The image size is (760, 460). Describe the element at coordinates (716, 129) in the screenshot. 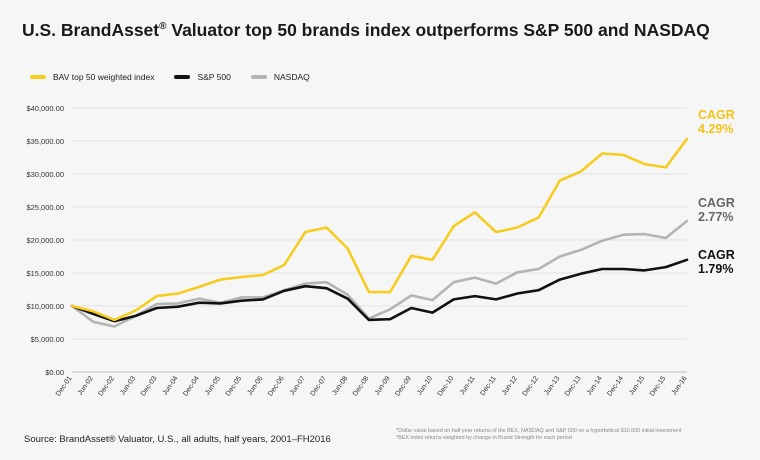

I see `cagr-bav-value: 4.29%` at that location.